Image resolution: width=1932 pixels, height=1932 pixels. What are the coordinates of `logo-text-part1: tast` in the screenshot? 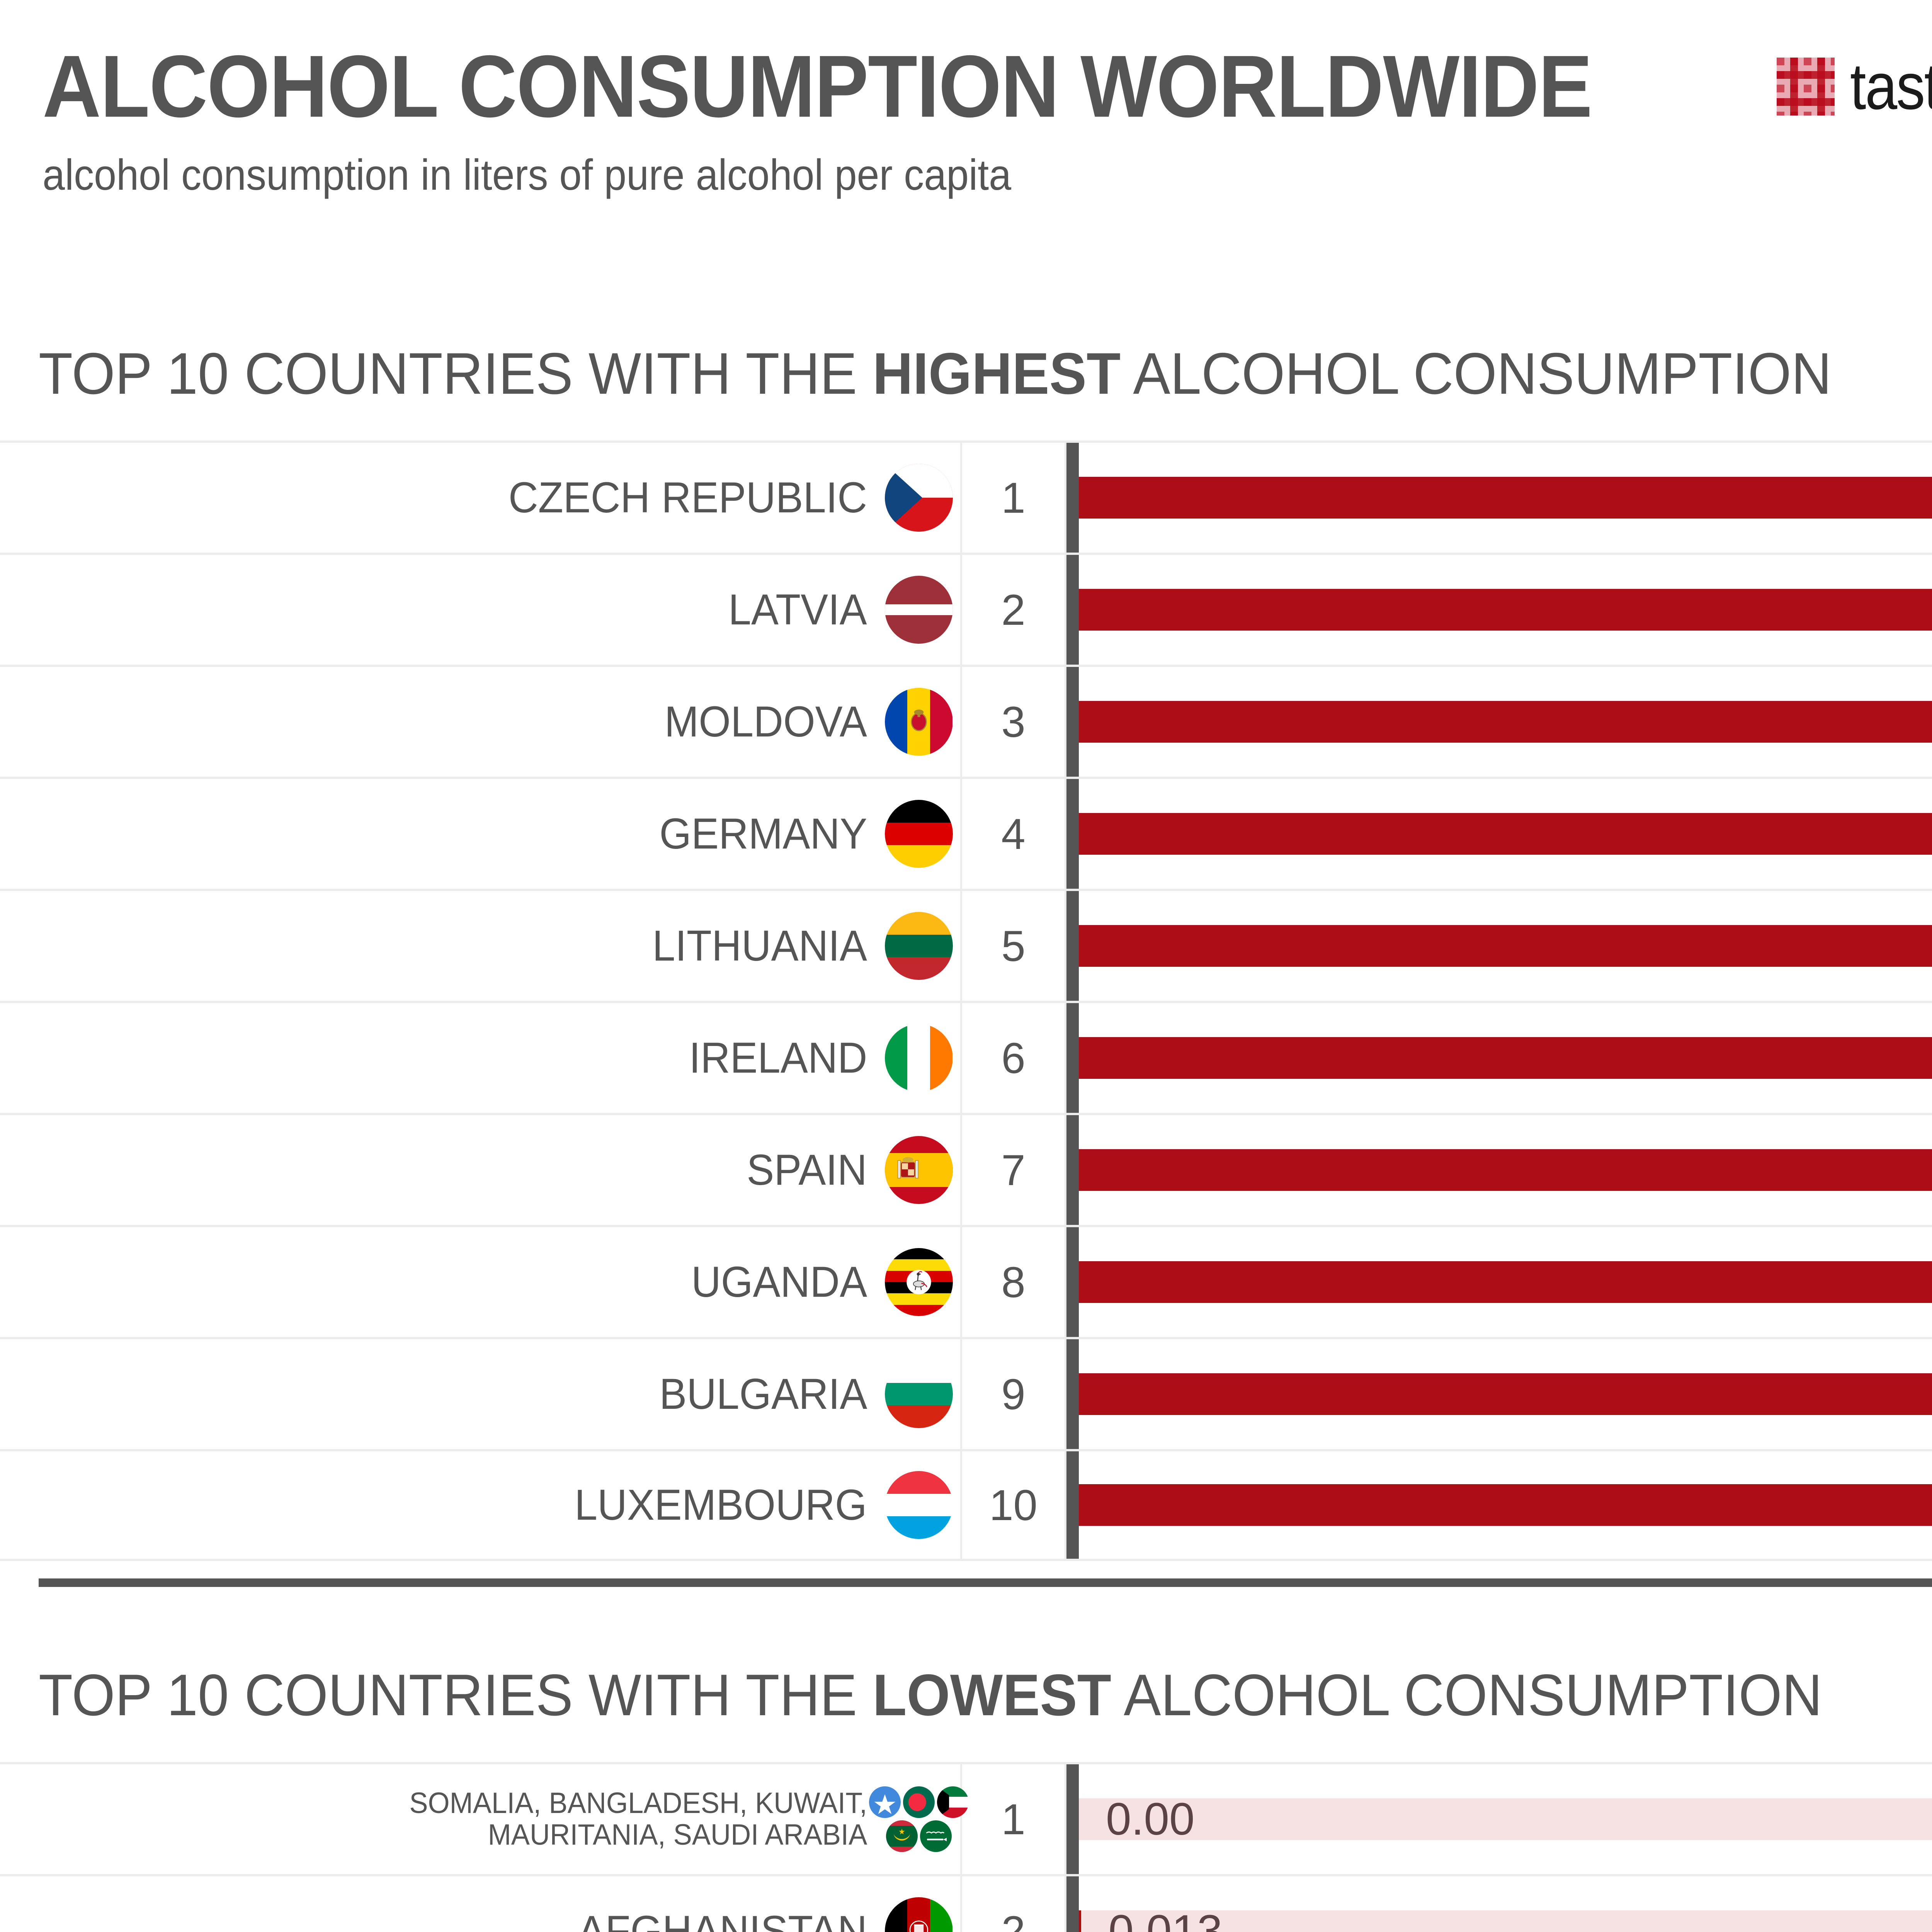 It's located at (1891, 86).